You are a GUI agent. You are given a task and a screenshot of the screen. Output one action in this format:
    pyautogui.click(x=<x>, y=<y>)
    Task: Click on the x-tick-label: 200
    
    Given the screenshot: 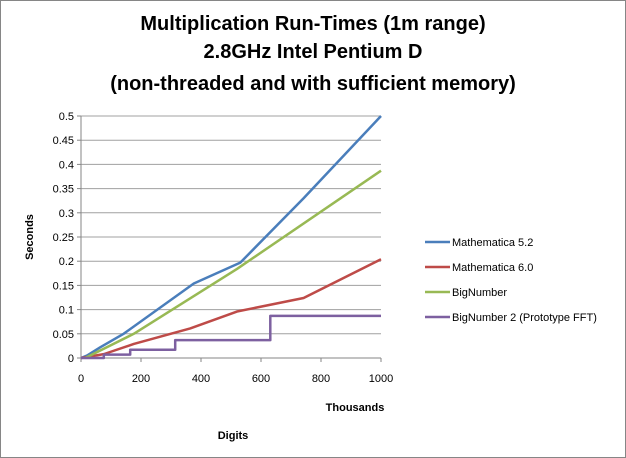 What is the action you would take?
    pyautogui.click(x=141, y=379)
    